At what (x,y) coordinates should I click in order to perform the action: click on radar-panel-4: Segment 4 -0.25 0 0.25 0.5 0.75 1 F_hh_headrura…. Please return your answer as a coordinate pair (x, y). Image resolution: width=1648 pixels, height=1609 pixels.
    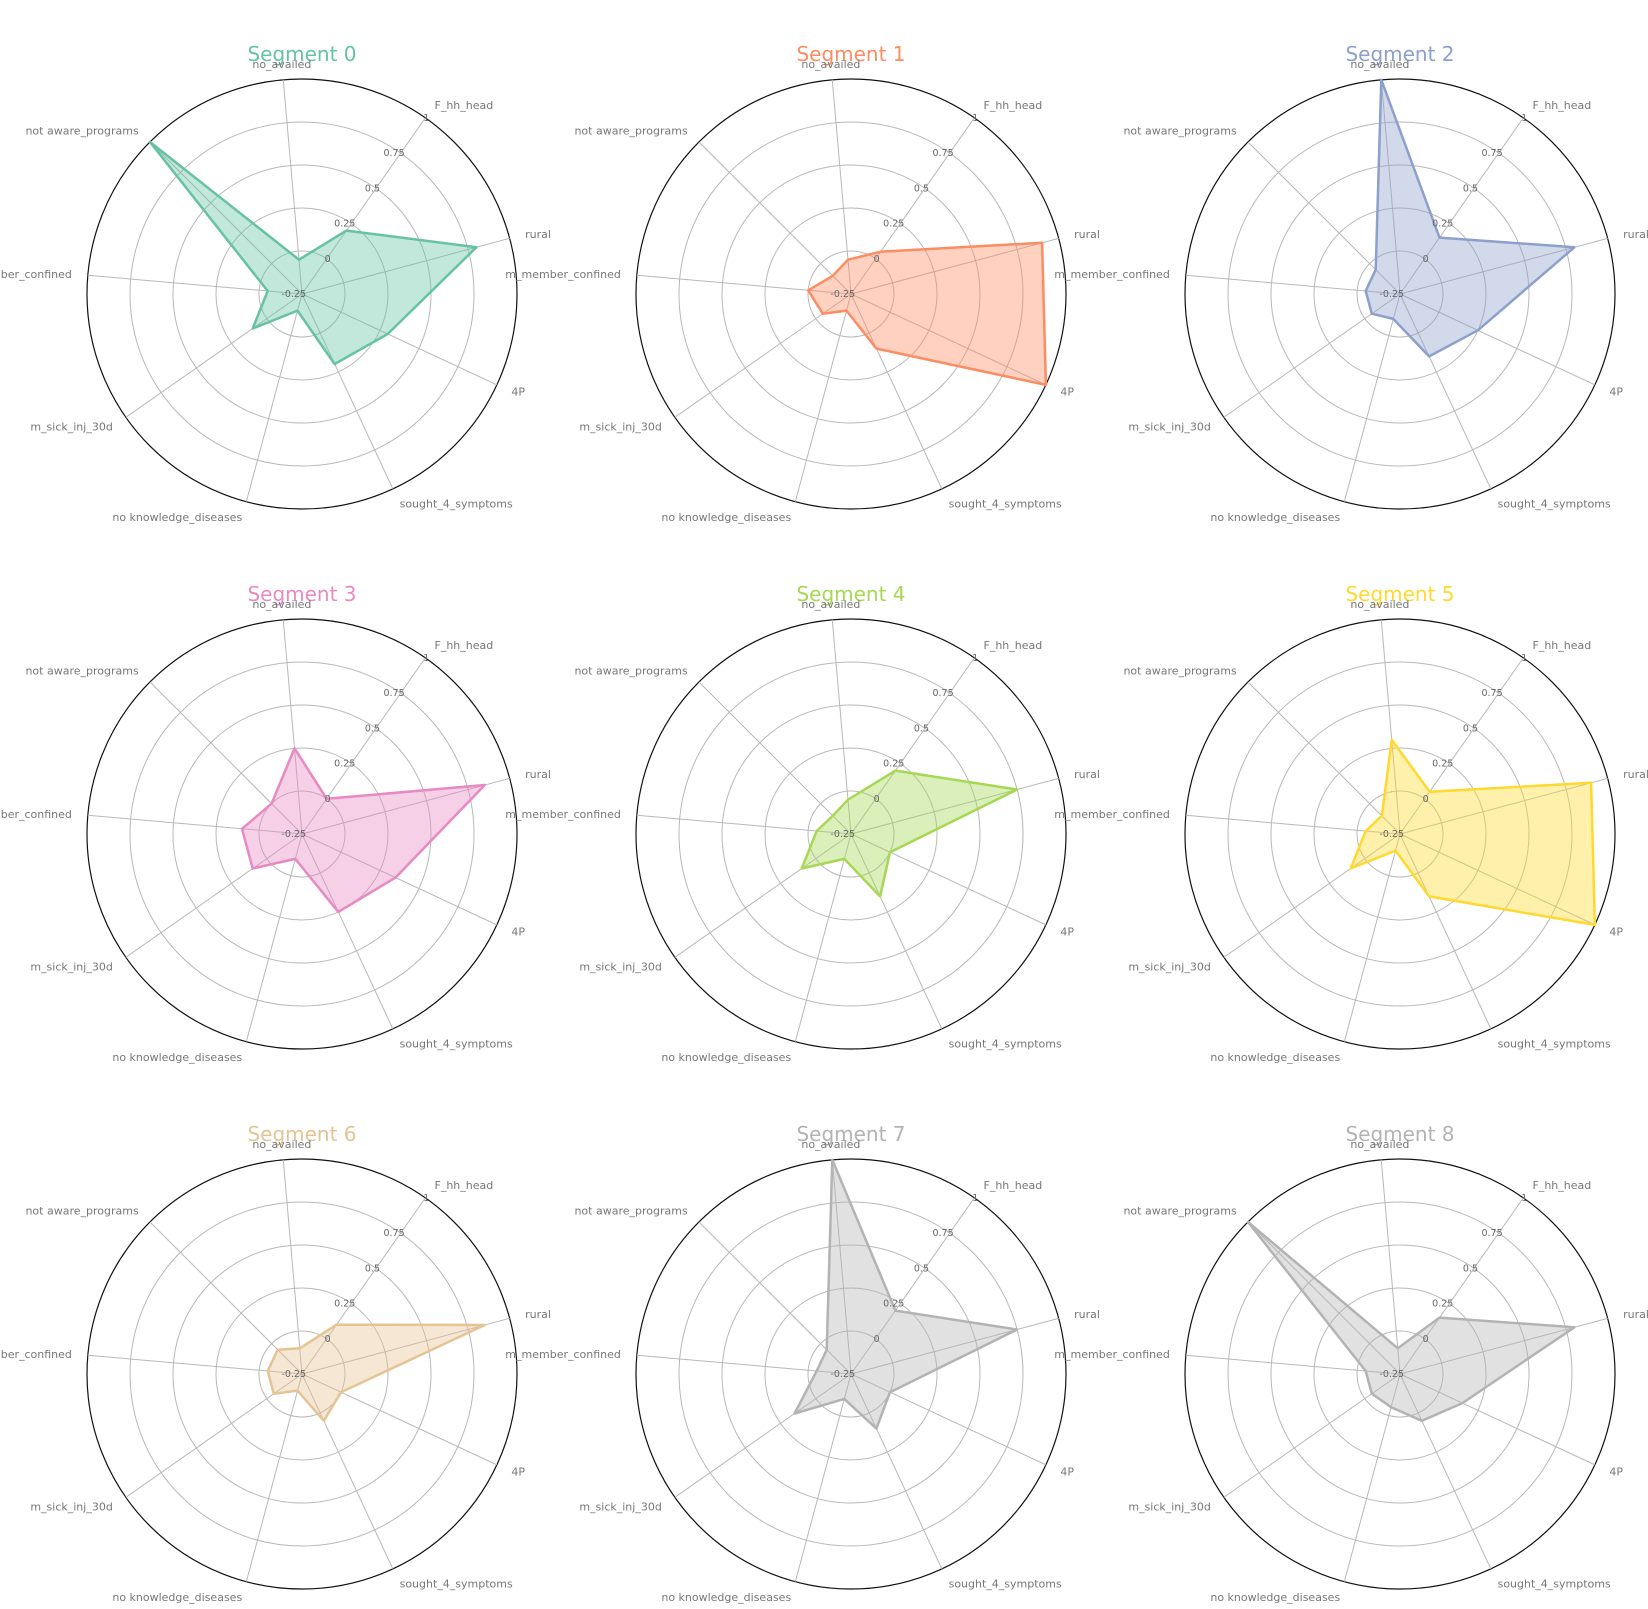
    Looking at the image, I should click on (802, 823).